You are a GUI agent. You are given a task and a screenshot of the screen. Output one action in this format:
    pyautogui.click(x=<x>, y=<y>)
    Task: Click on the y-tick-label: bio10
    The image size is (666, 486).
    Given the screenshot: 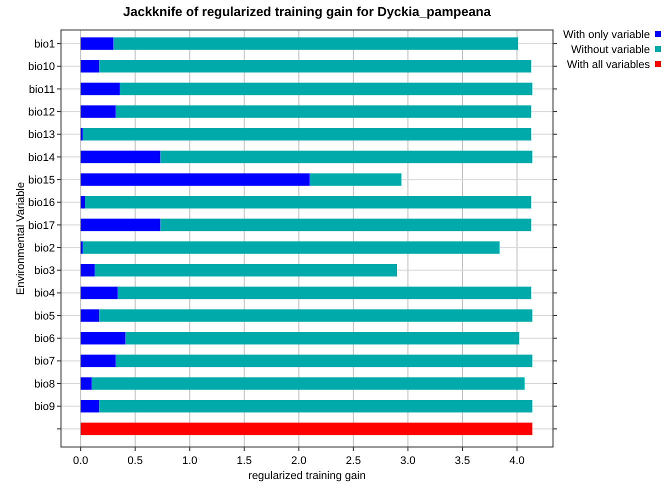 What is the action you would take?
    pyautogui.click(x=41, y=67)
    